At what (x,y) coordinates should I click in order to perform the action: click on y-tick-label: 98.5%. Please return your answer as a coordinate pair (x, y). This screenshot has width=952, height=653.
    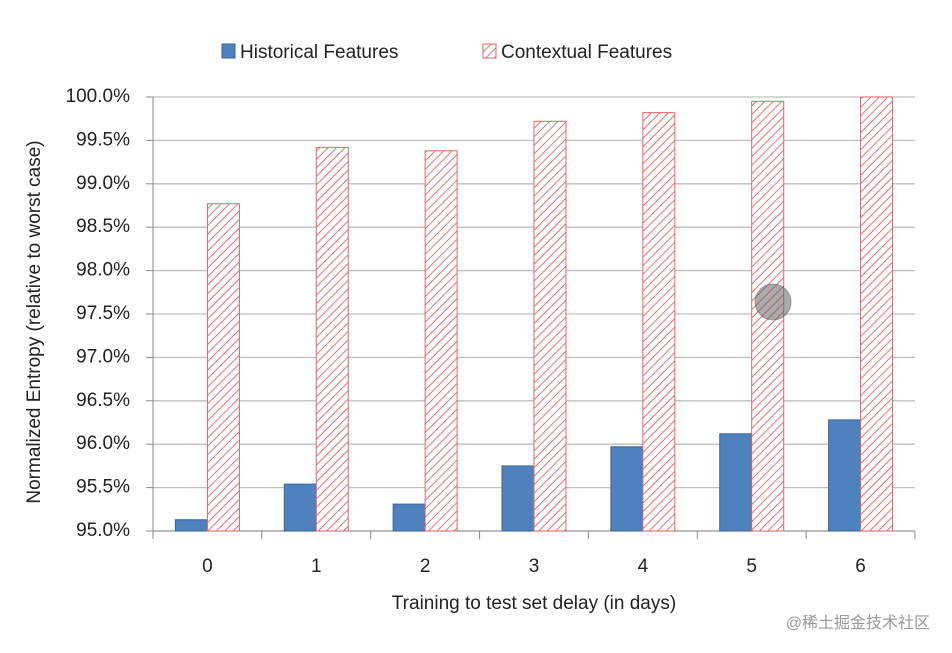
    Looking at the image, I should click on (103, 226).